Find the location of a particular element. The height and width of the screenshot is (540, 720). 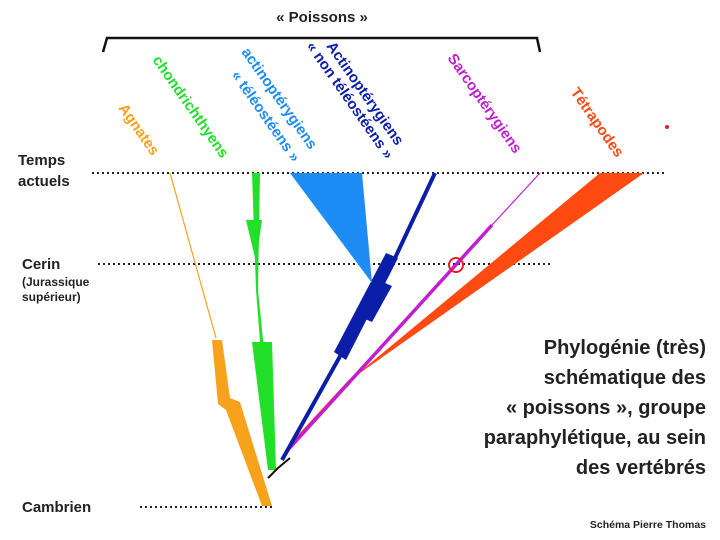

sarcopterygiens-branch is located at coordinates (389, 338).